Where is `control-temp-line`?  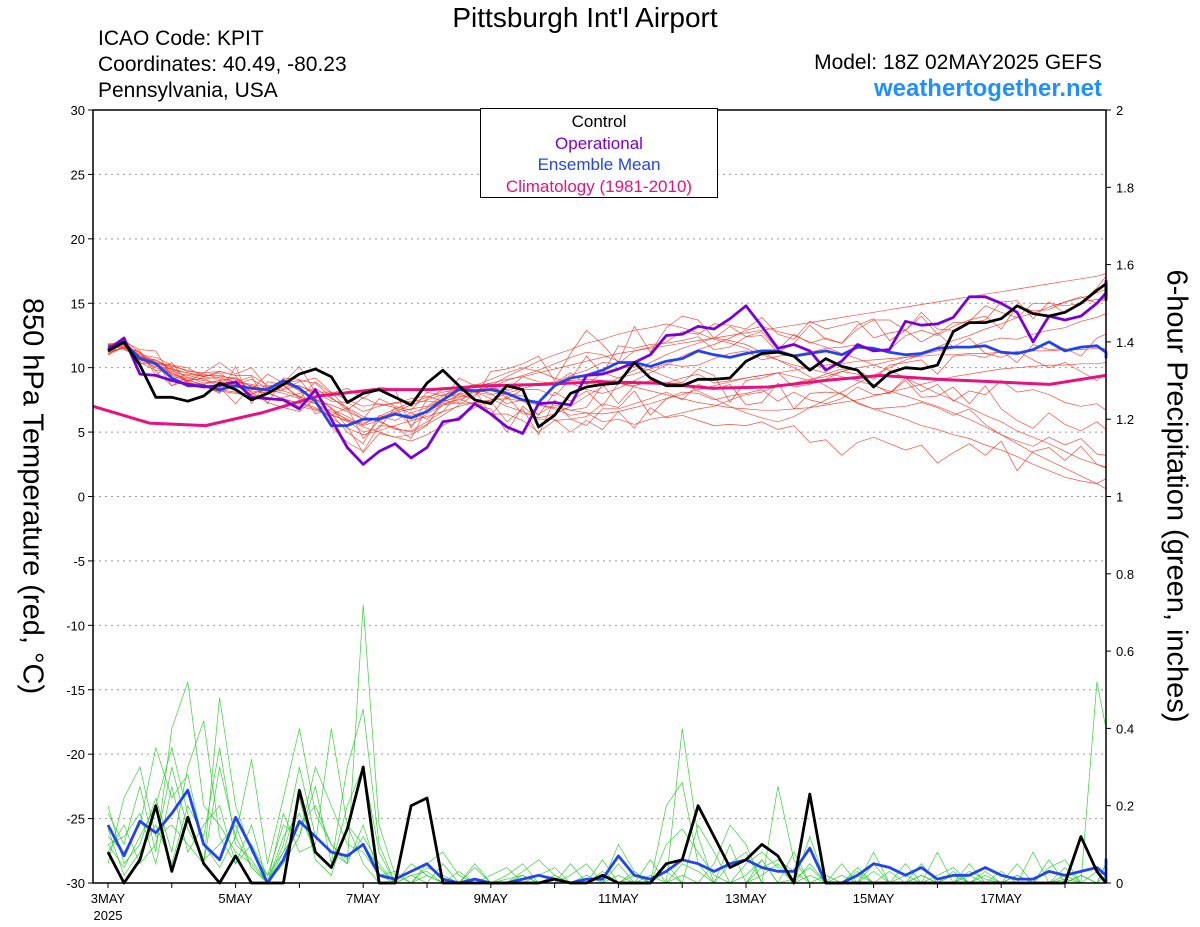
control-temp-line is located at coordinates (607, 355).